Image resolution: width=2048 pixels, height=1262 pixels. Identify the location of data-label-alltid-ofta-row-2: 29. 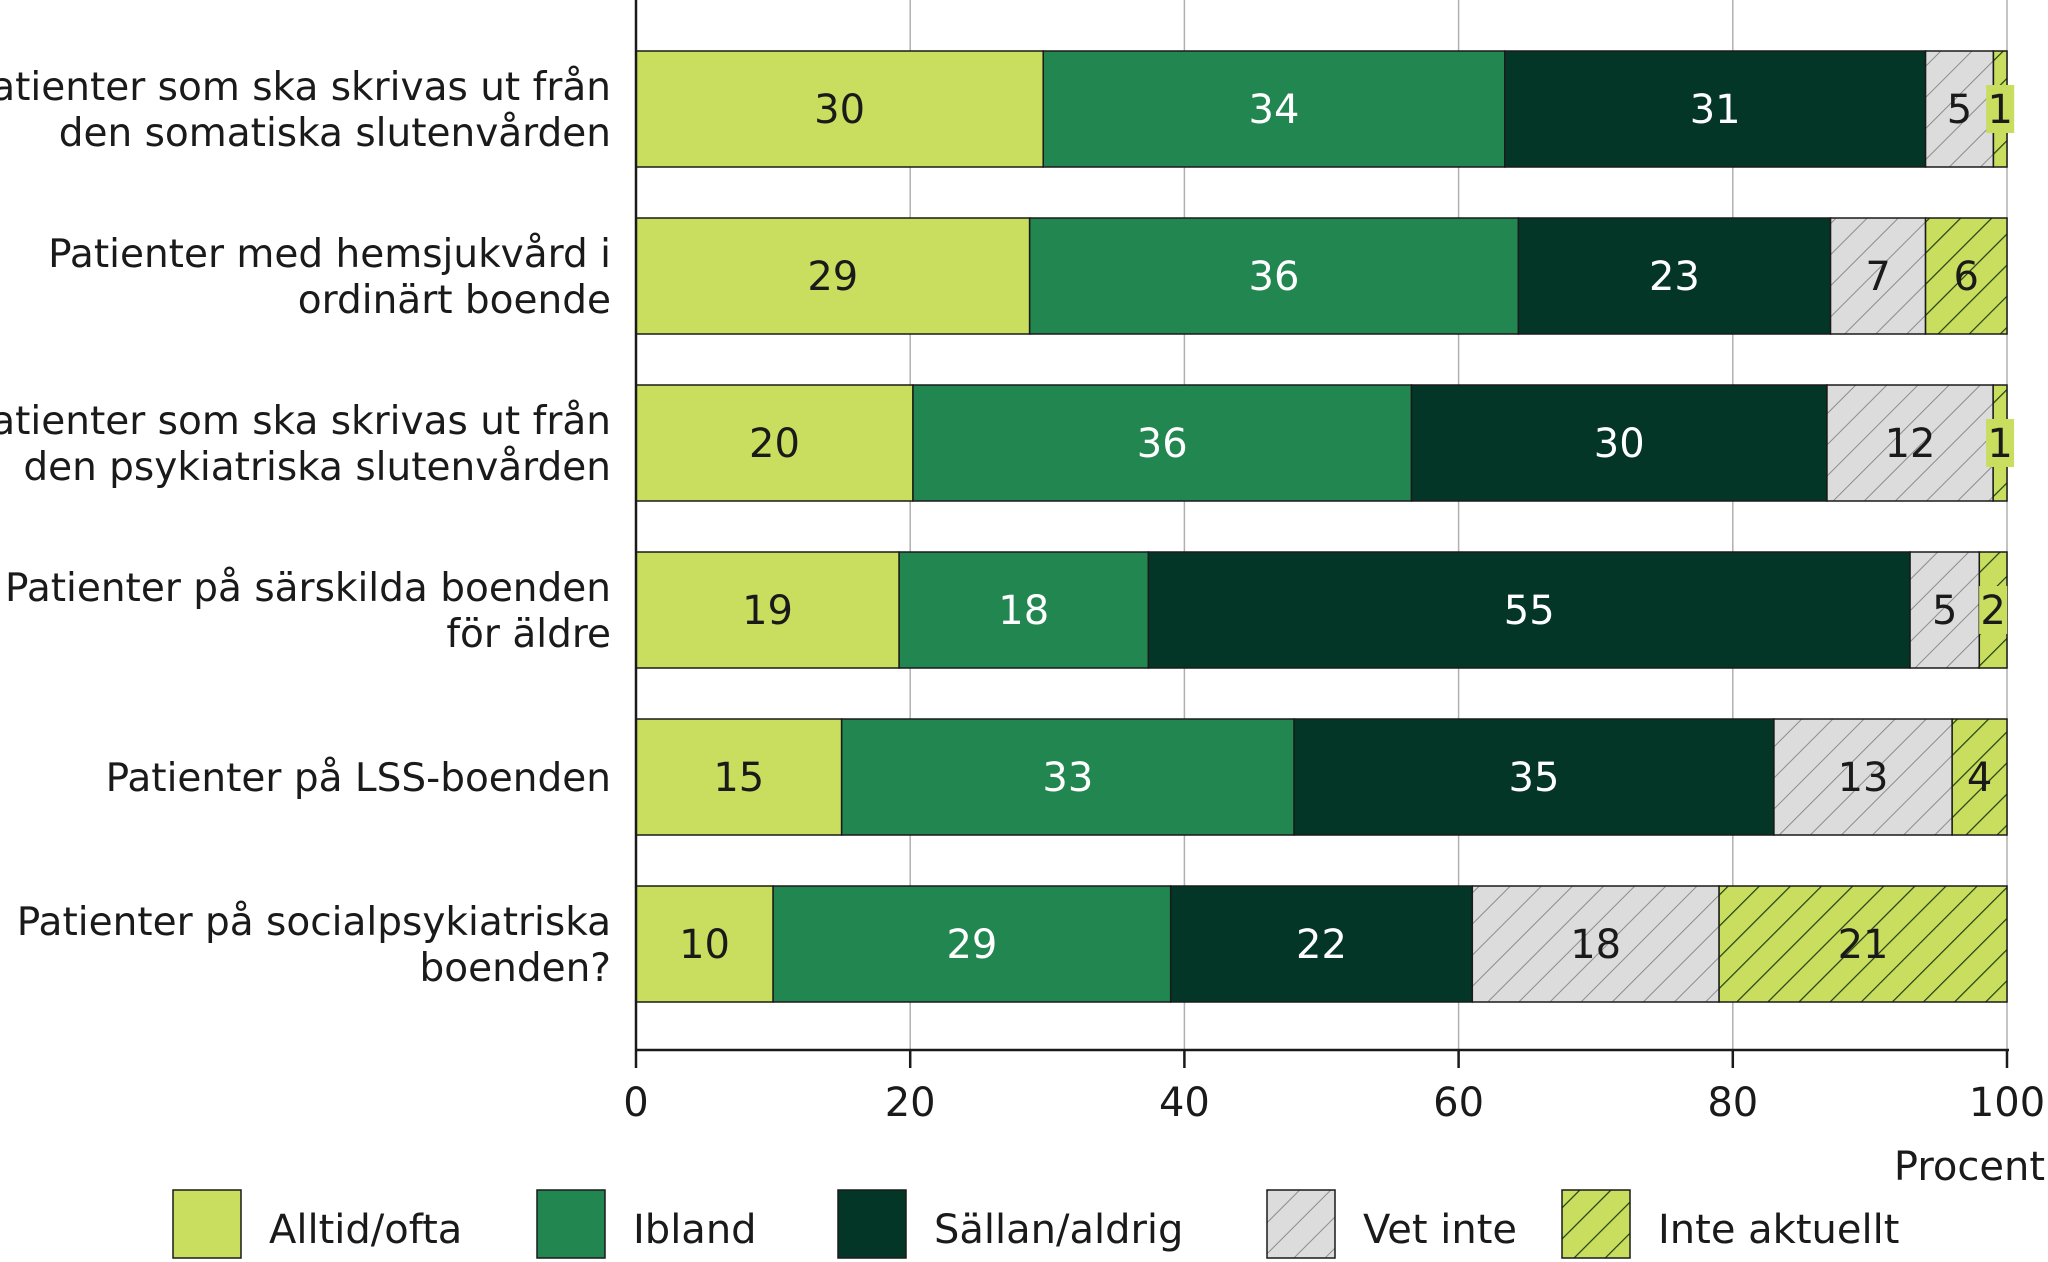
(832, 277).